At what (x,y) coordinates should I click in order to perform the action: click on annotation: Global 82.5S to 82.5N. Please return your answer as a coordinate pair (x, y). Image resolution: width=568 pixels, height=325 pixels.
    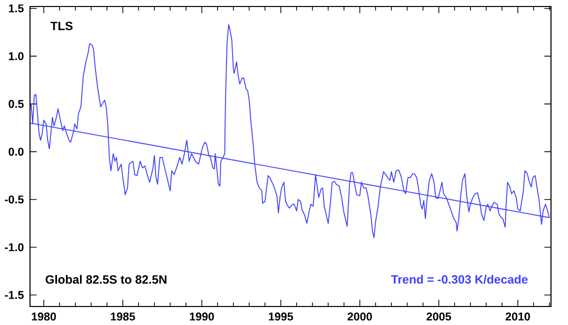
    Looking at the image, I should click on (106, 279).